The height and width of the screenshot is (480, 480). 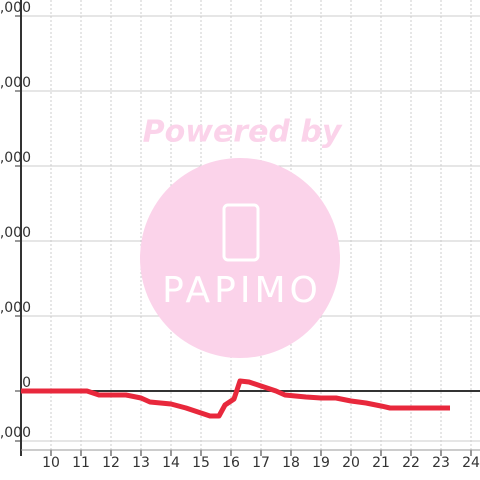 I want to click on x-tick-label: 11, so click(x=81, y=463).